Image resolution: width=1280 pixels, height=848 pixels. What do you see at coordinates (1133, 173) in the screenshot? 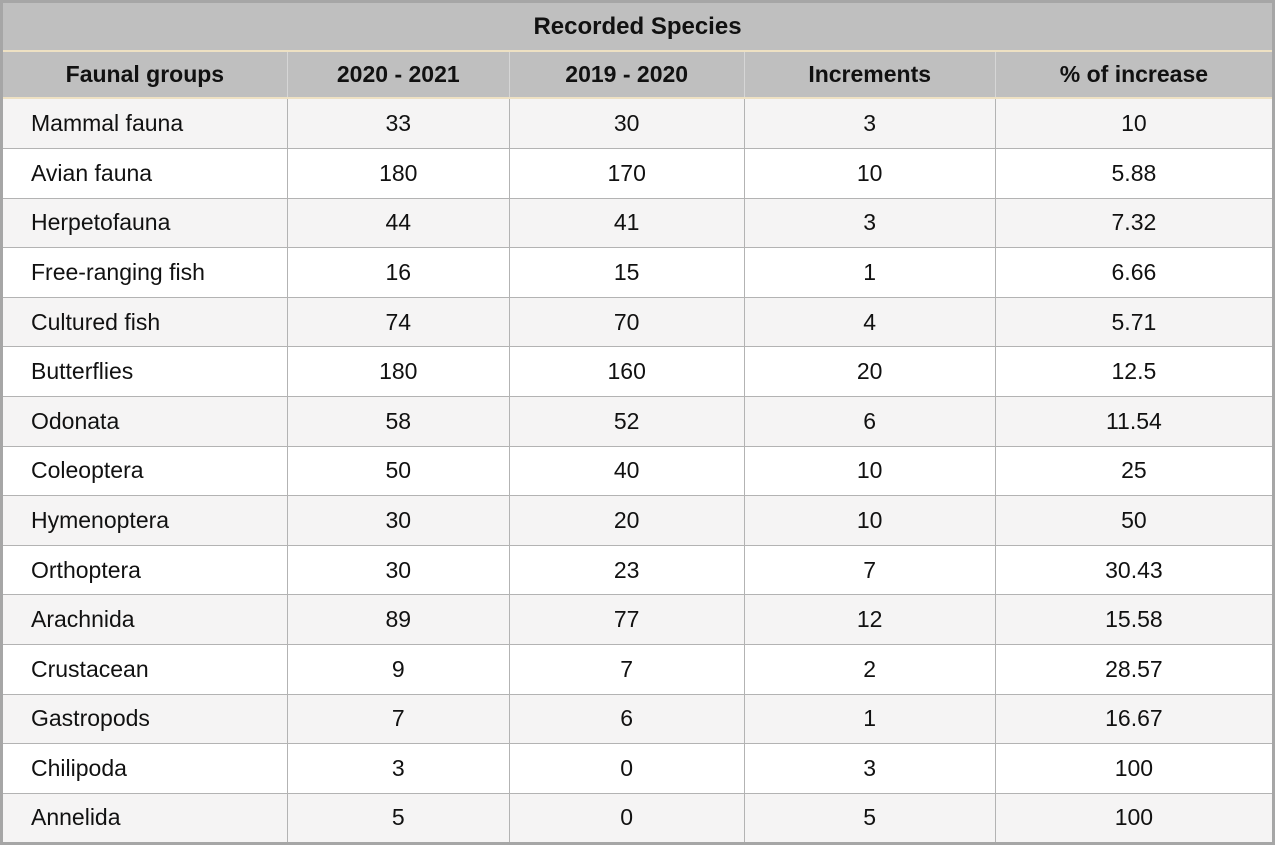
I see `cell-value: 5.88` at bounding box center [1133, 173].